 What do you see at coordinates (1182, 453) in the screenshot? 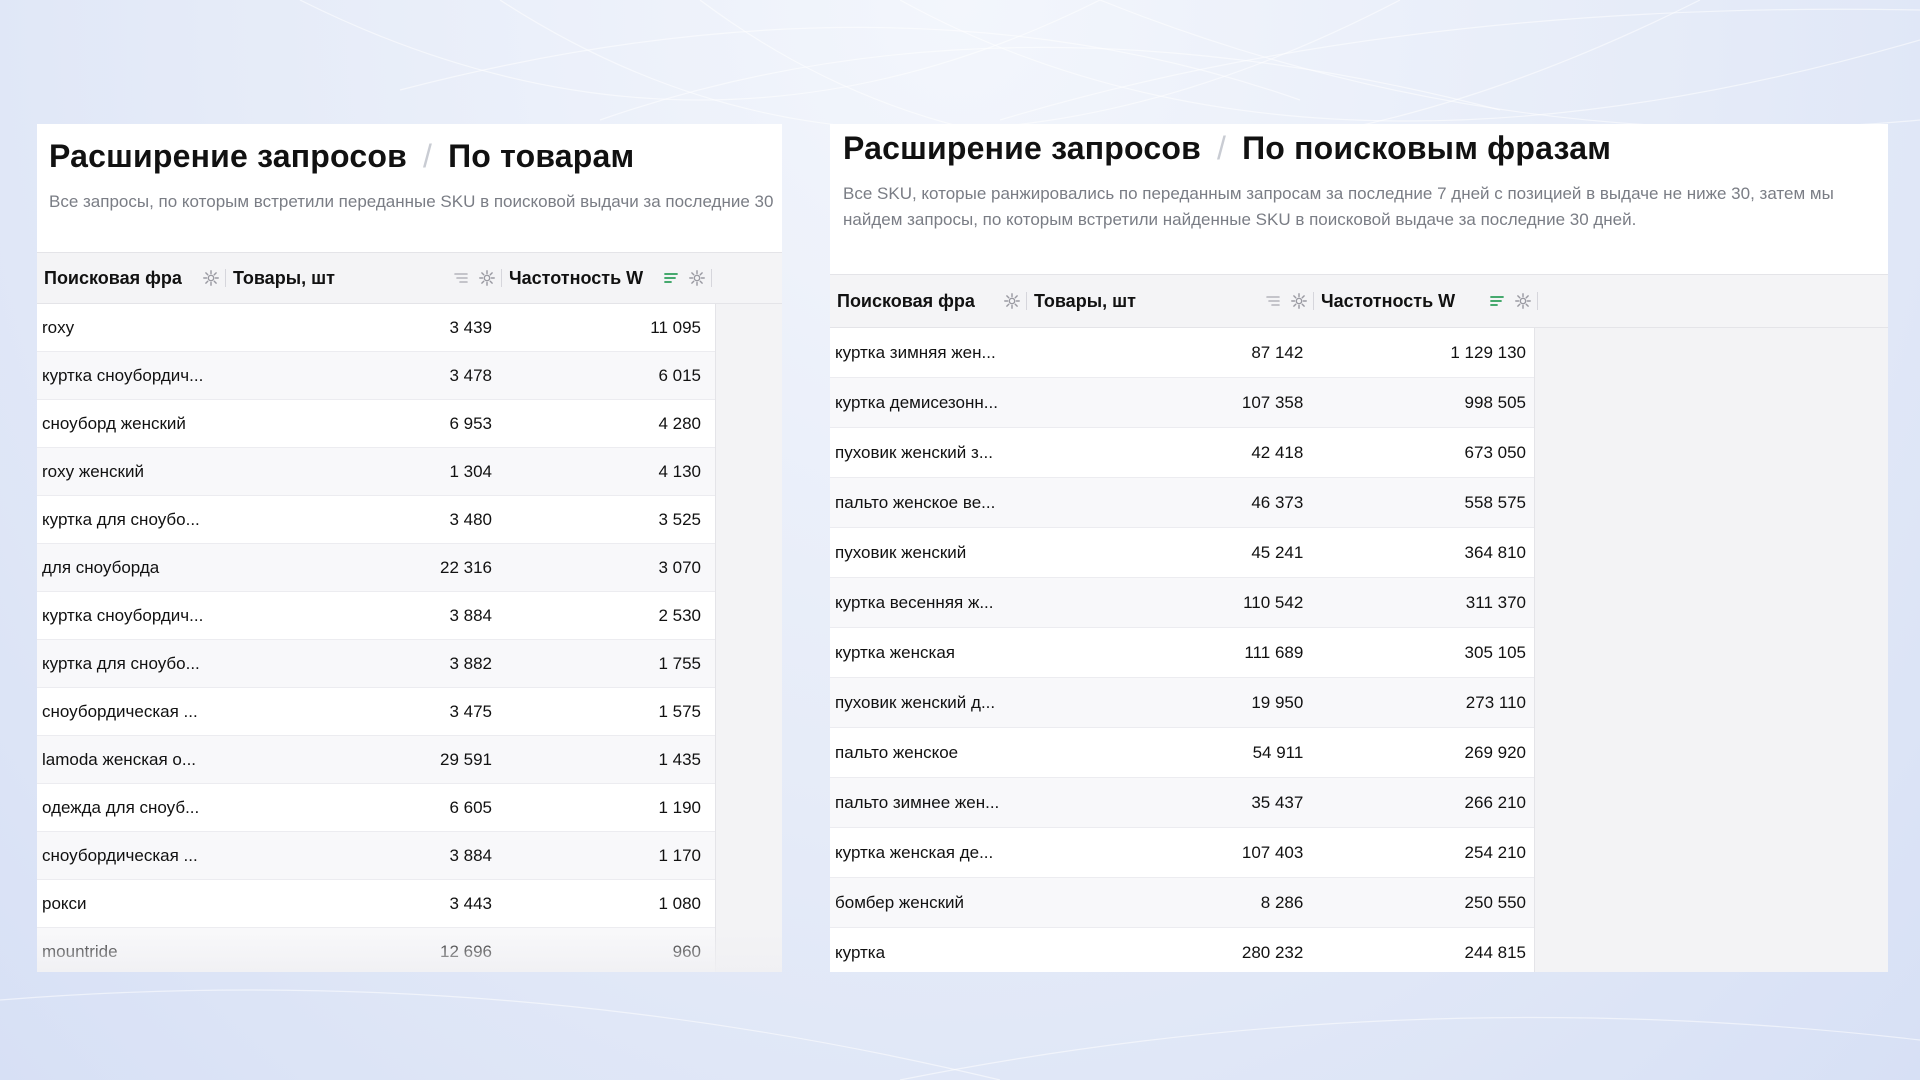
I see `table-row: пуховик женский з... 42 418 673 050` at bounding box center [1182, 453].